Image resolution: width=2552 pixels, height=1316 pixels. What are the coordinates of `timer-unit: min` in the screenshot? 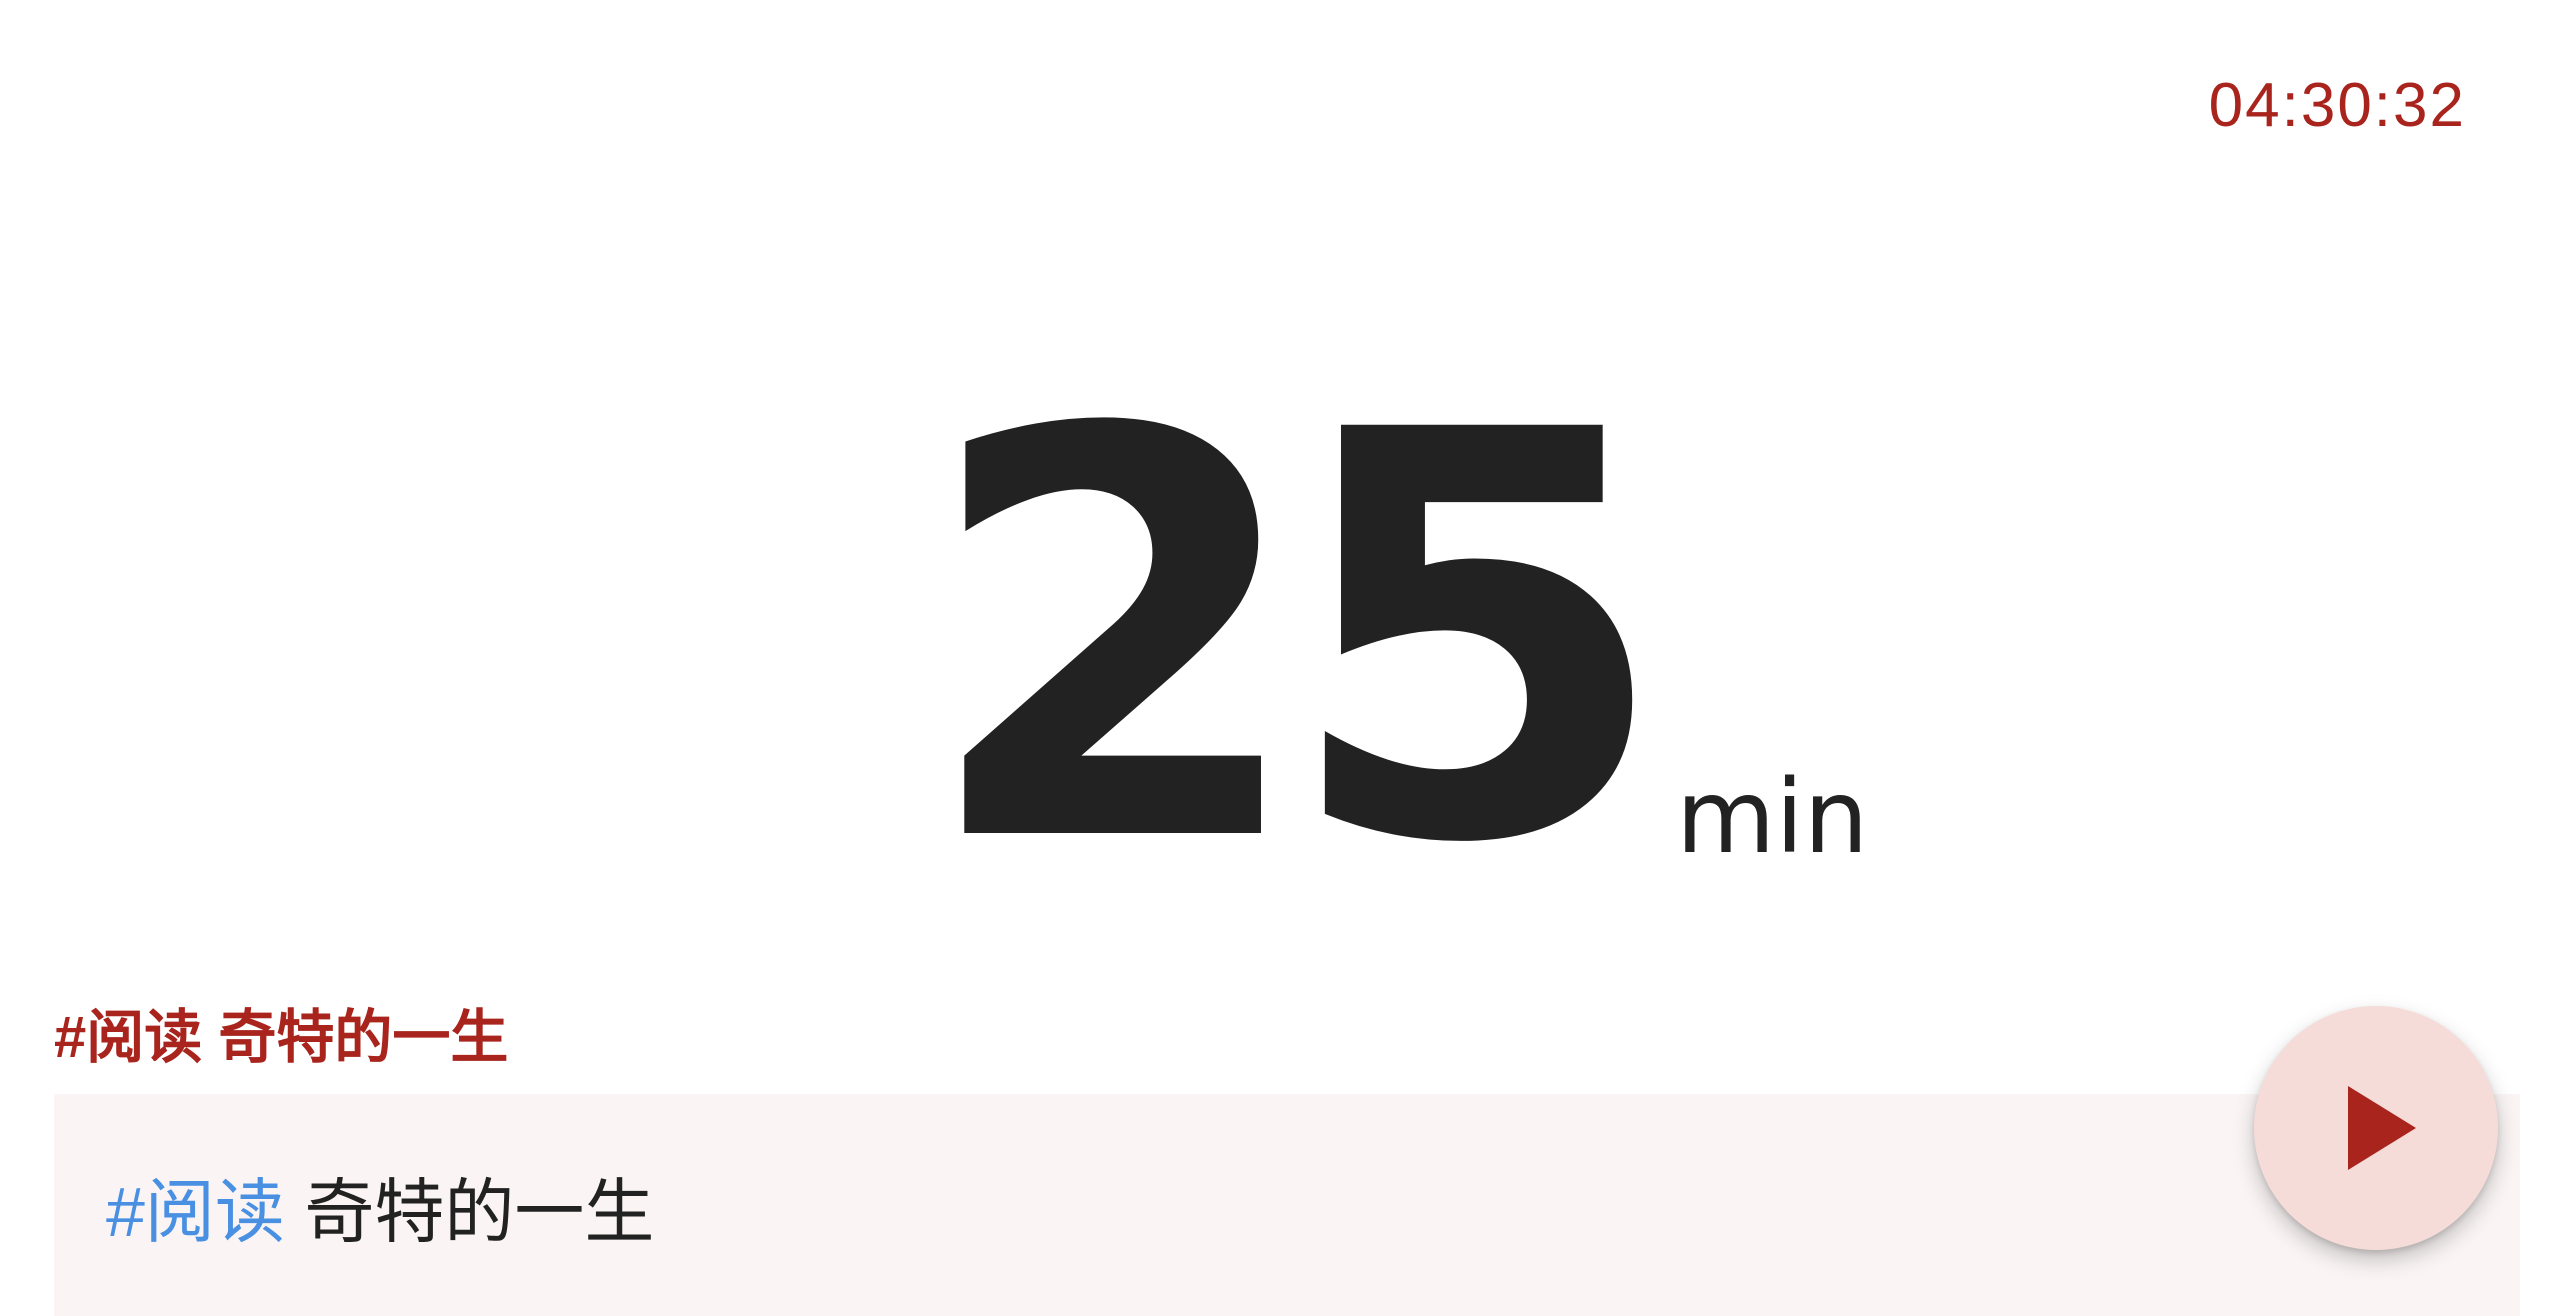 It's located at (1772, 817).